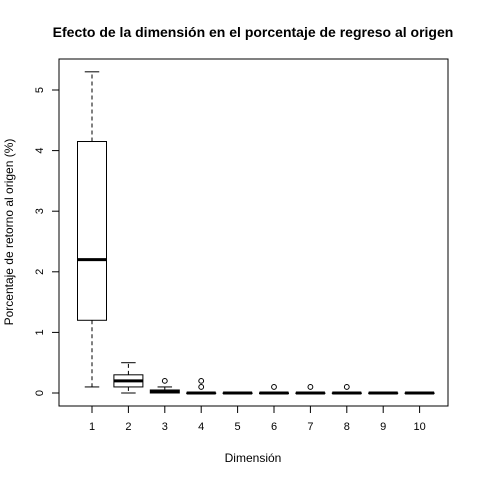 This screenshot has height=480, width=480. What do you see at coordinates (253, 458) in the screenshot?
I see `x-axis-label: Dimensión` at bounding box center [253, 458].